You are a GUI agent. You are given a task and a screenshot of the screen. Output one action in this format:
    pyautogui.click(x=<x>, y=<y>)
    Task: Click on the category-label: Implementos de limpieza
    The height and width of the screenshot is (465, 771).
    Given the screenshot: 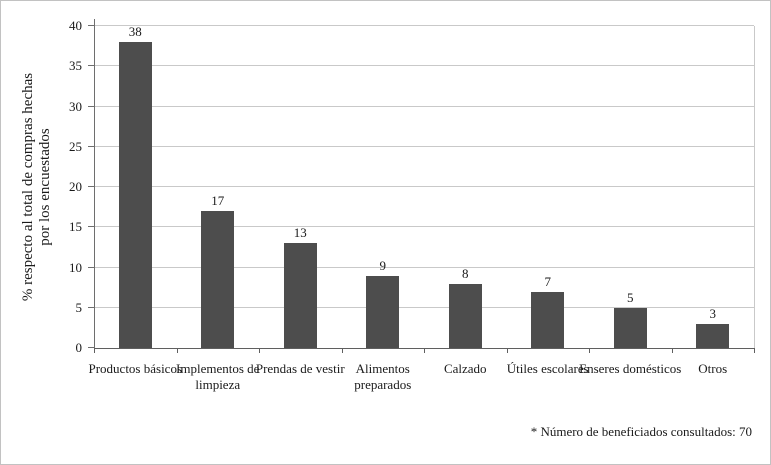 What is the action you would take?
    pyautogui.click(x=218, y=376)
    